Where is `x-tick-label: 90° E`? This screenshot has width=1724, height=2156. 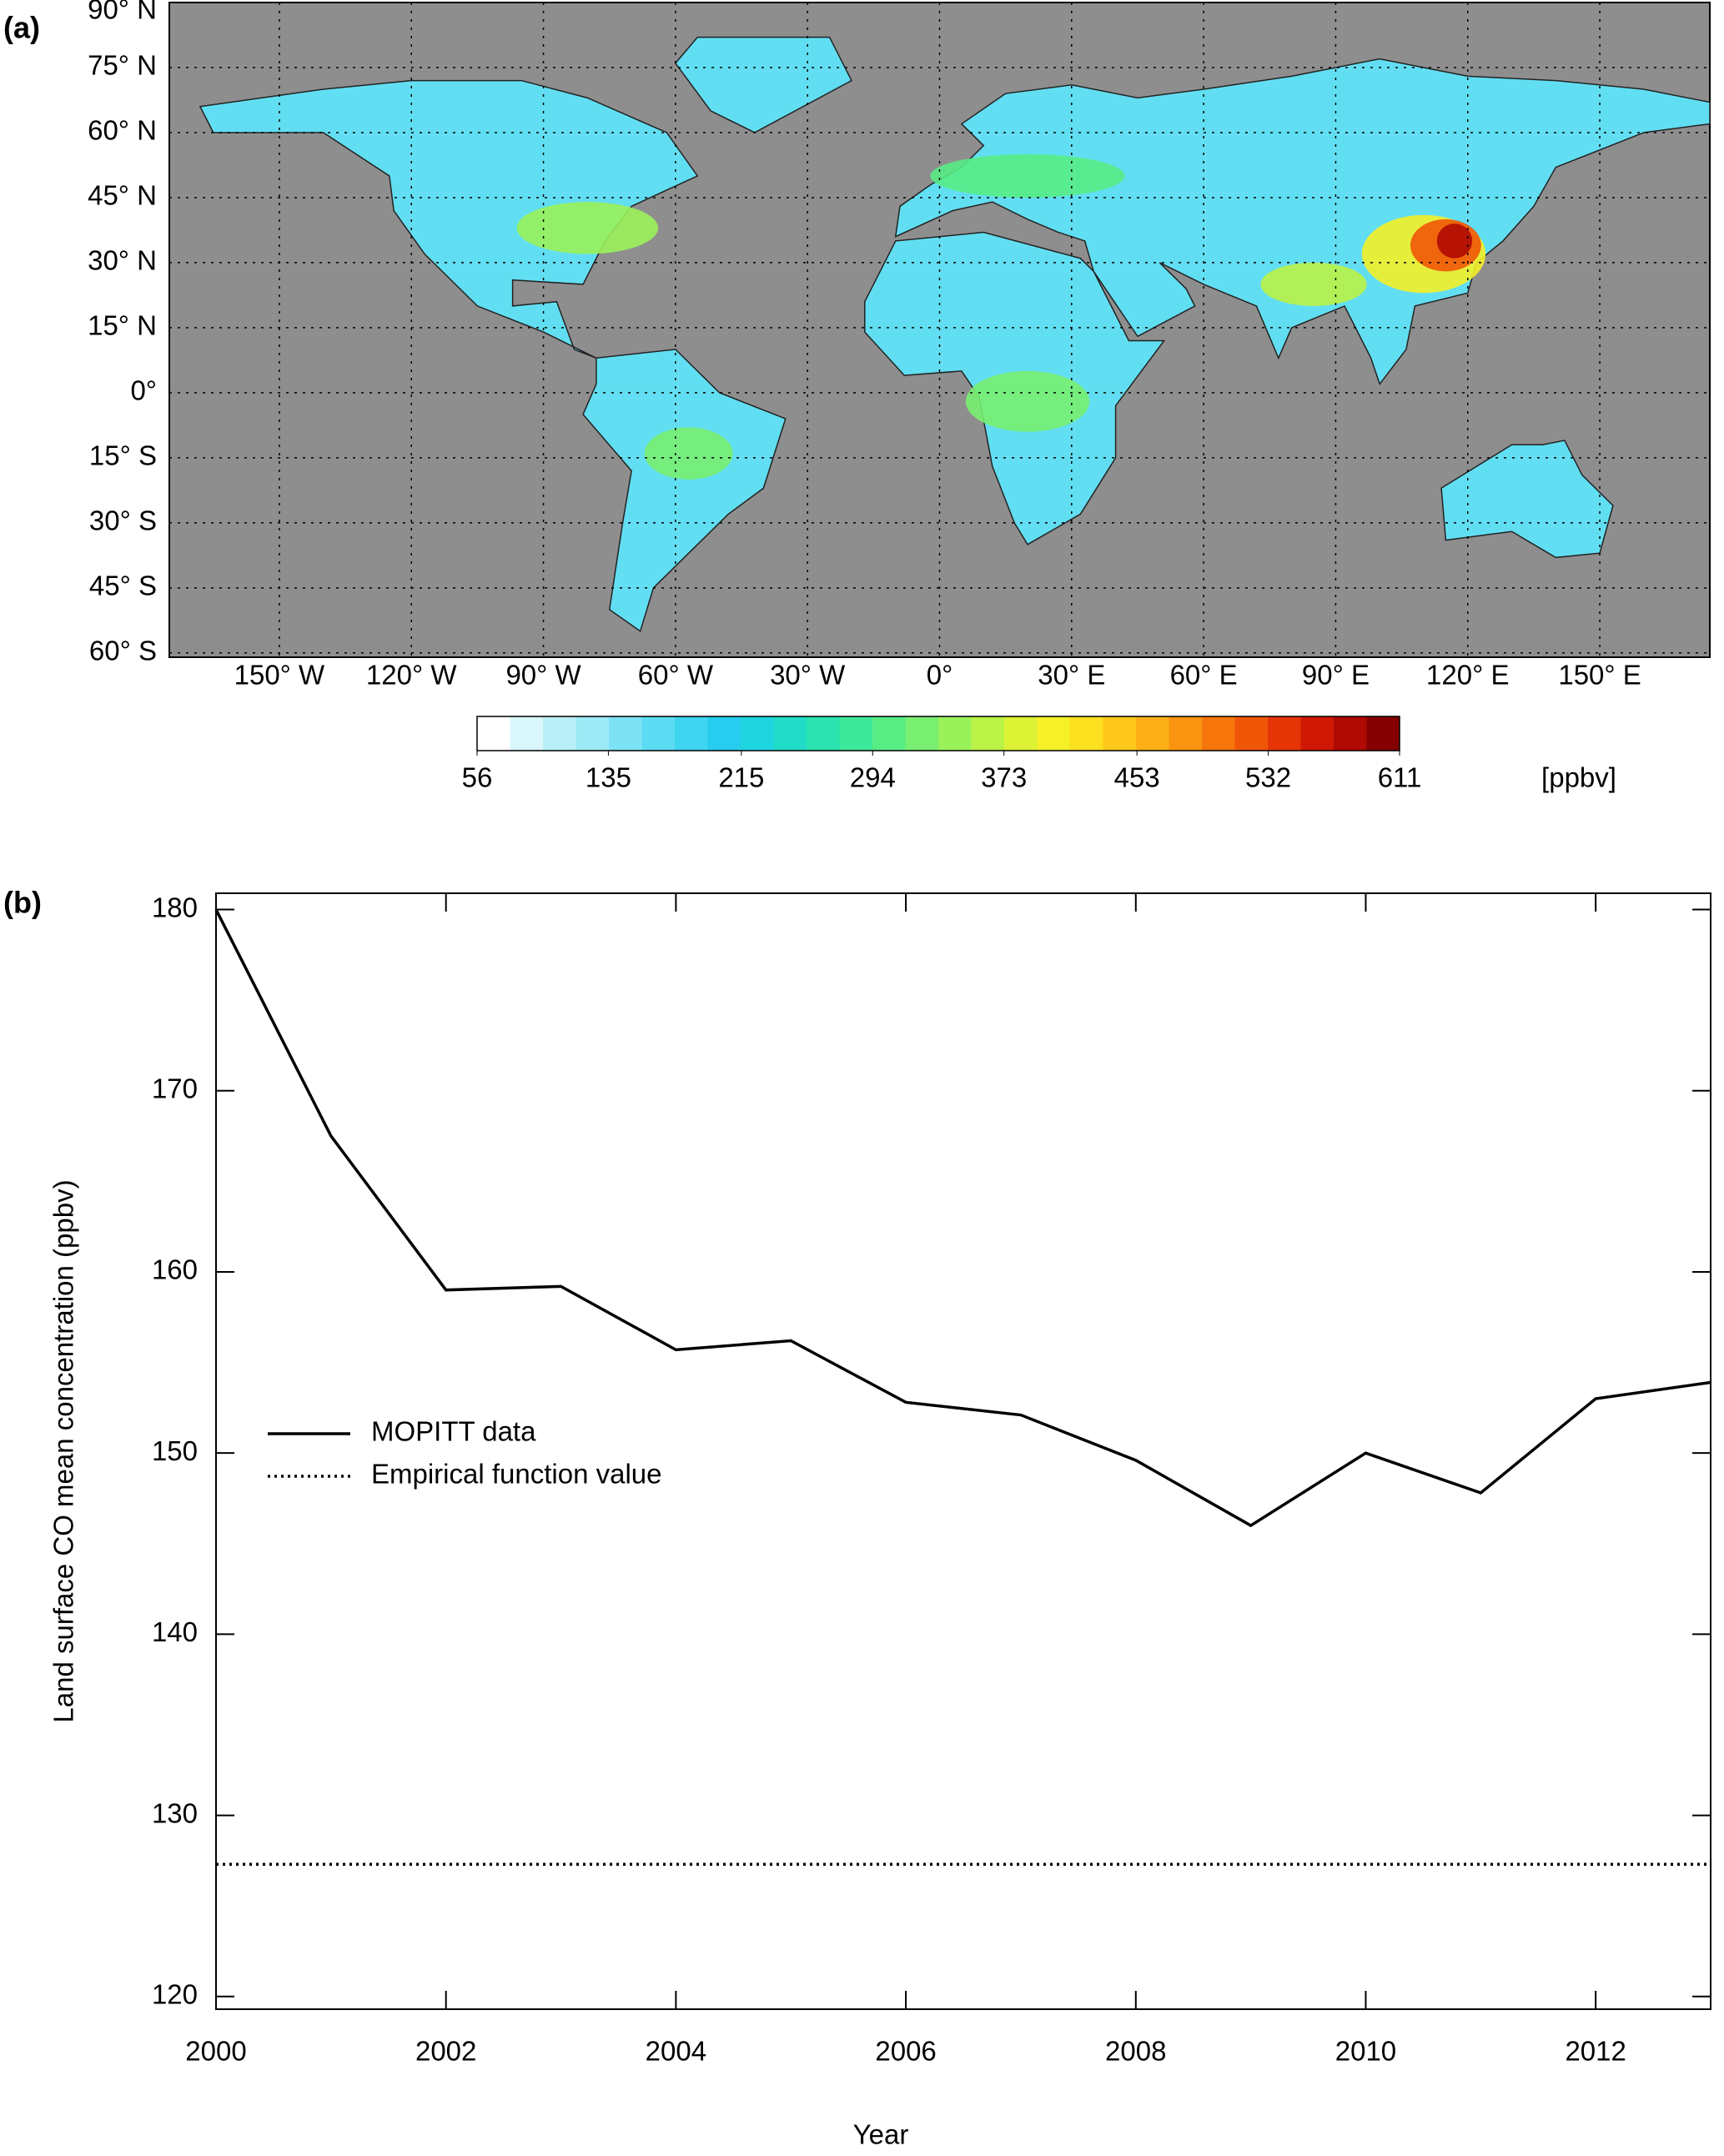
x-tick-label: 90° E is located at coordinates (1336, 675).